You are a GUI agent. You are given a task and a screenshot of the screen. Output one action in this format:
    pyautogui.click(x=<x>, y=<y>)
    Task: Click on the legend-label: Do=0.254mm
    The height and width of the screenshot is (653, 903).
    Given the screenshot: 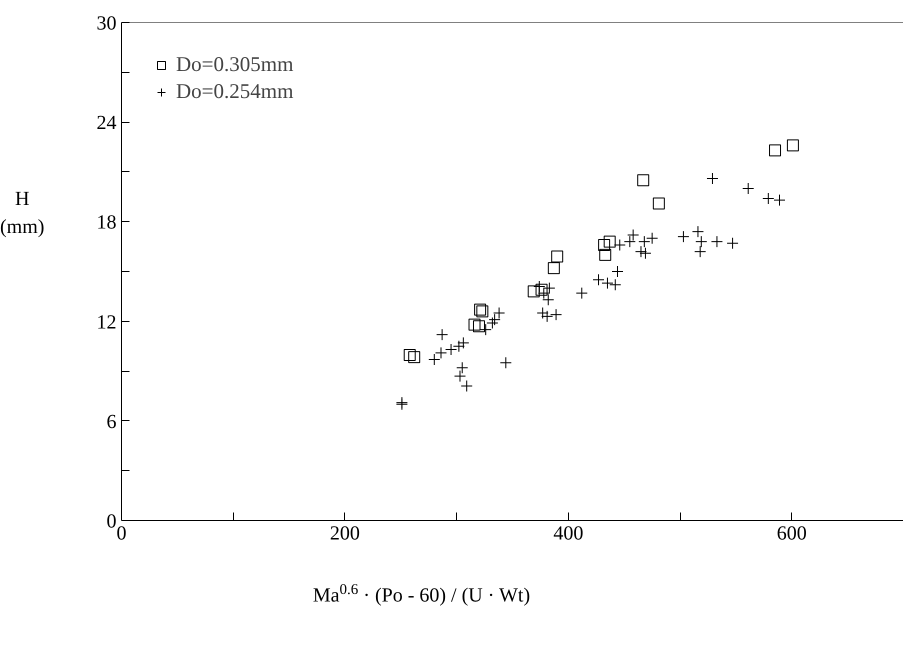 What is the action you would take?
    pyautogui.click(x=235, y=91)
    